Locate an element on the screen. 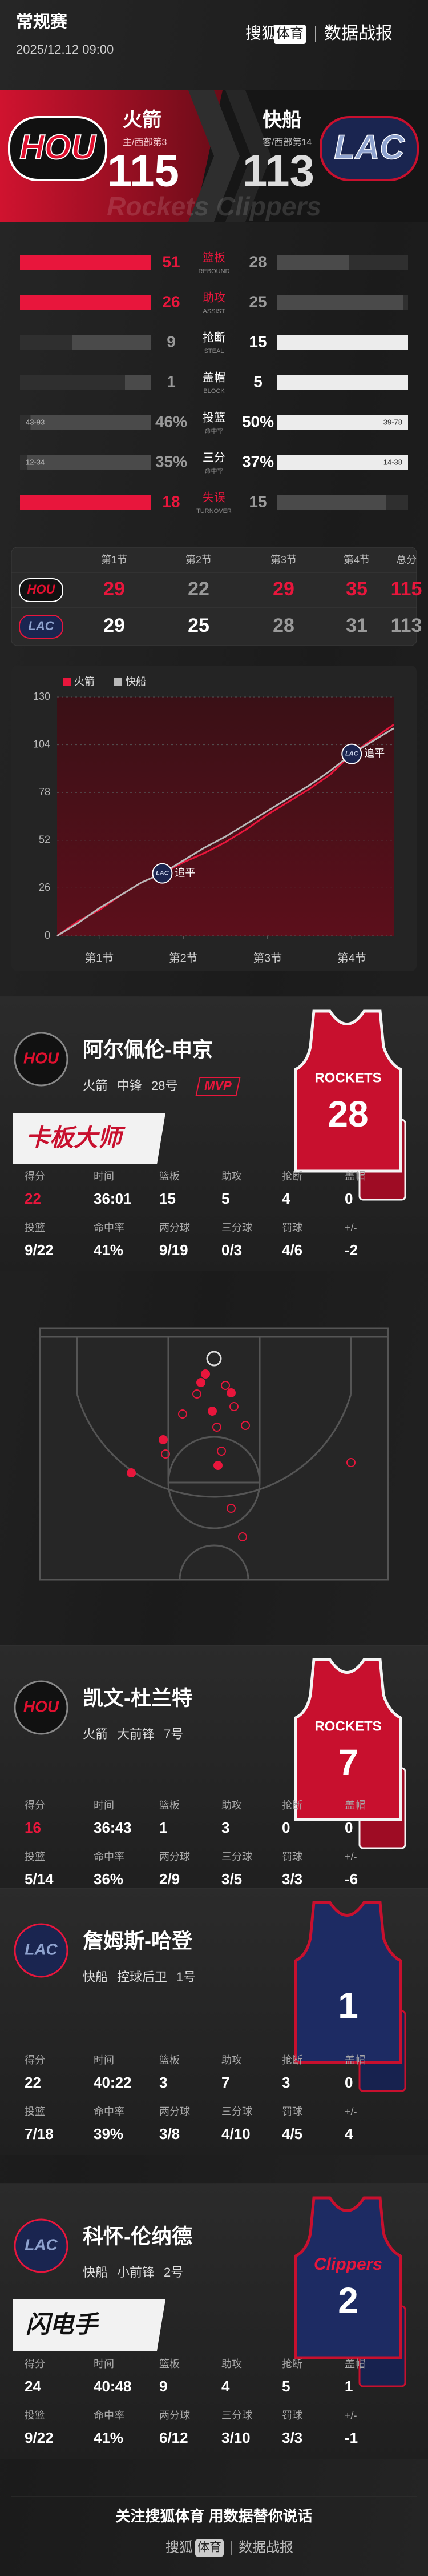  x-tick-label: 第3节 is located at coordinates (267, 957).